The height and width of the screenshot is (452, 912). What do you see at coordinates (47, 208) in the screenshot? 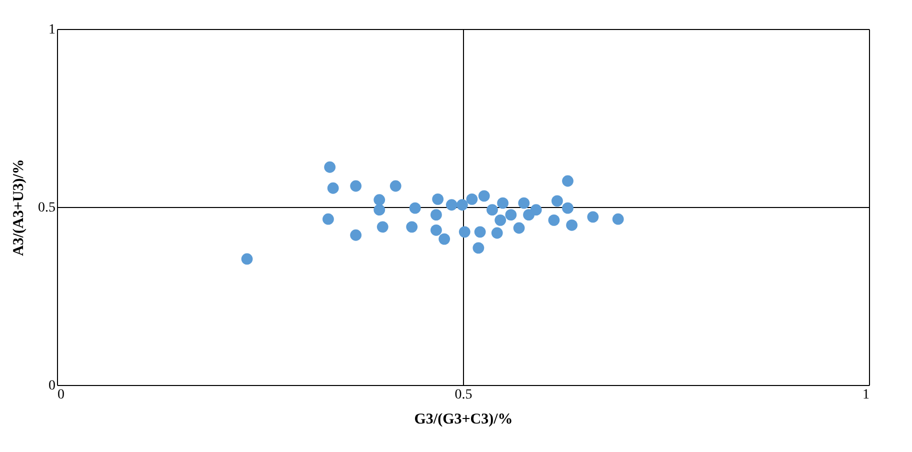
I see `y-tick-label: 0.5` at bounding box center [47, 208].